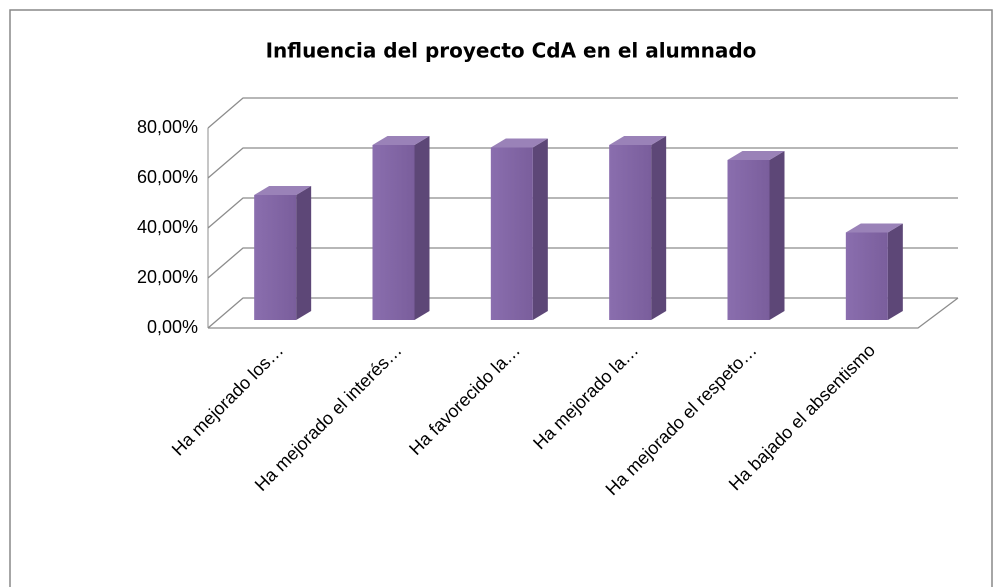 Image resolution: width=1003 pixels, height=587 pixels. I want to click on floor-edge, so click(583, 313).